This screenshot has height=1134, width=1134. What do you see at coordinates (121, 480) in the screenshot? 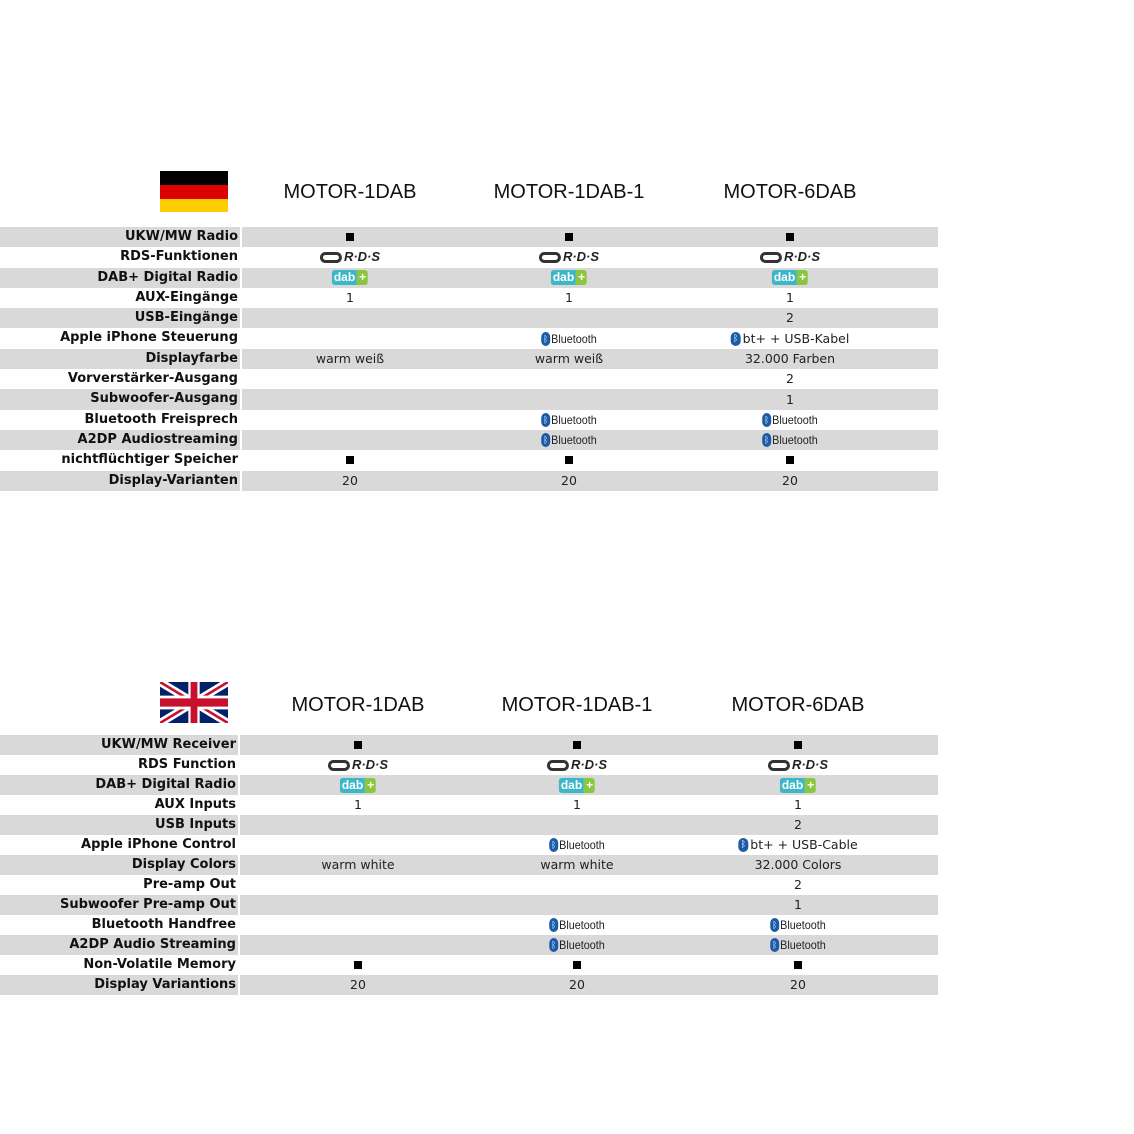
I see `row-label: Display-Varianten` at bounding box center [121, 480].